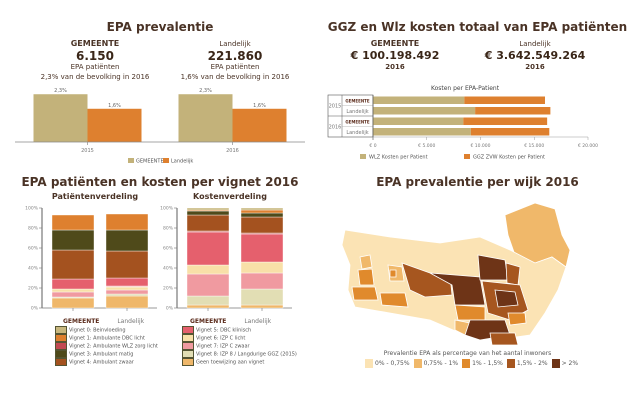 The width and height of the screenshot is (635, 402). Describe the element at coordinates (230, 362) in the screenshot. I see `legend-label: Geen toewijzing aan vignet` at that location.